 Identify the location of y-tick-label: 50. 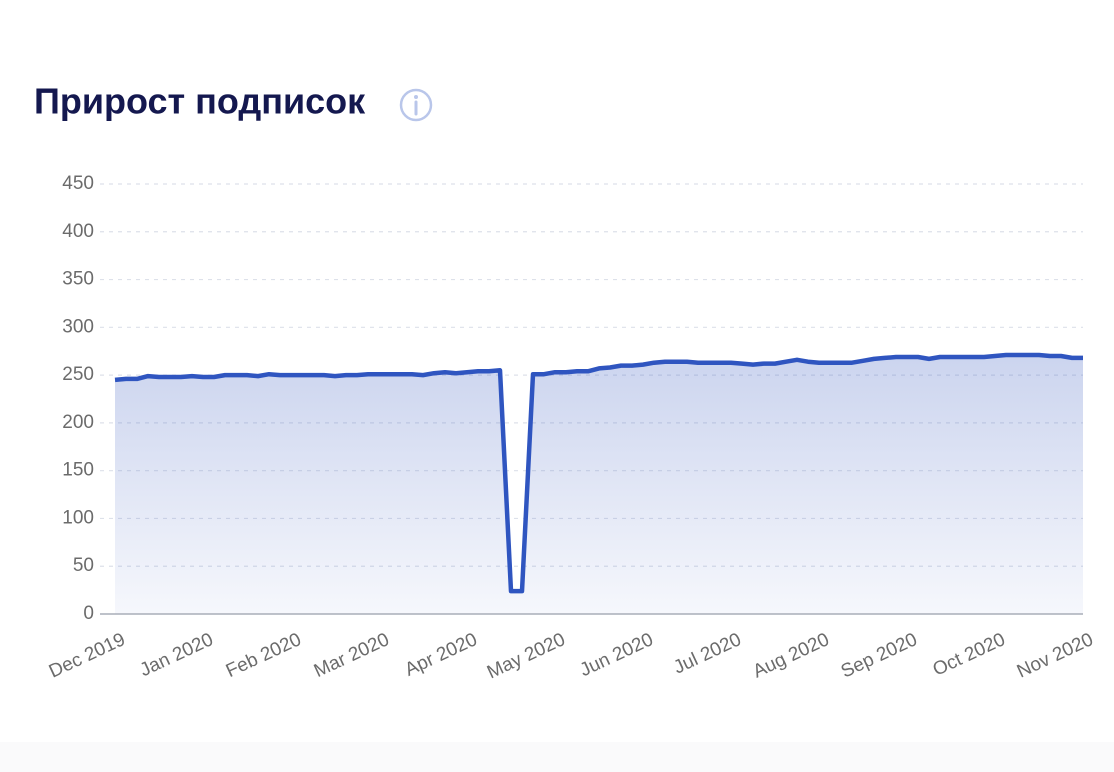
(83, 565).